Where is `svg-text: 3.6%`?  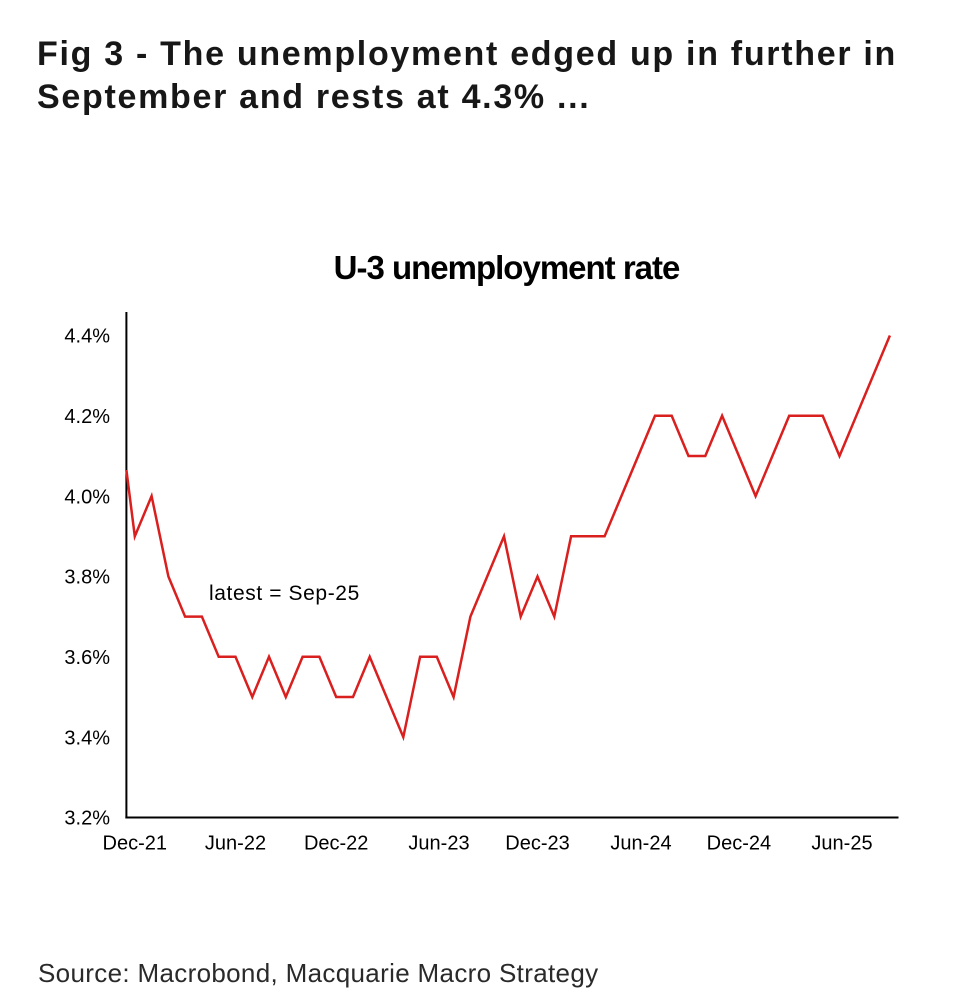 svg-text: 3.6% is located at coordinates (87, 658).